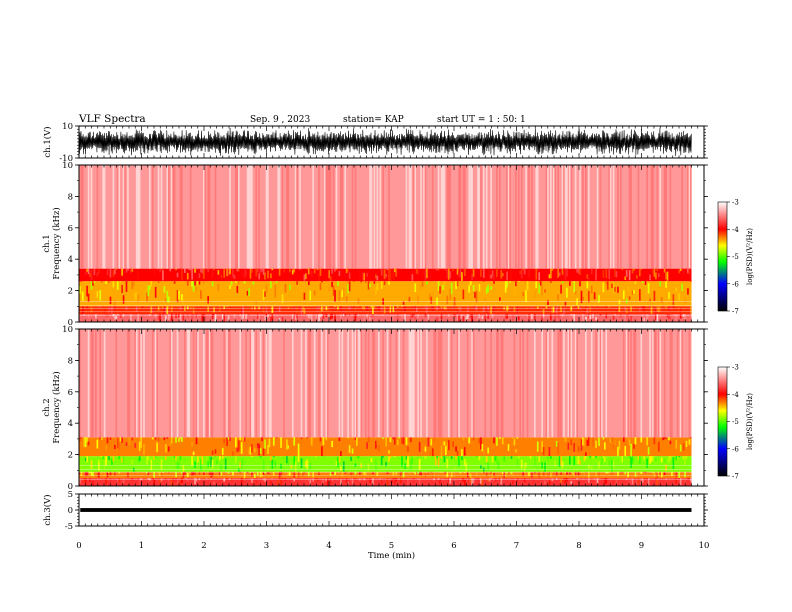 The image size is (792, 612). What do you see at coordinates (391, 555) in the screenshot?
I see `x-axis-label: Time (min)` at bounding box center [391, 555].